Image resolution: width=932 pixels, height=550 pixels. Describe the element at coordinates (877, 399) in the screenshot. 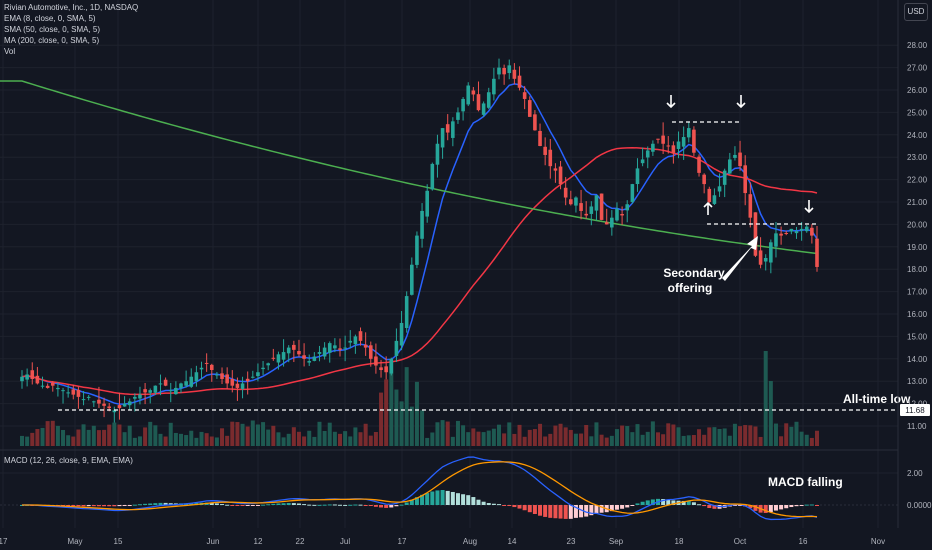

I see `annotation-all-time-low: All-time low` at that location.